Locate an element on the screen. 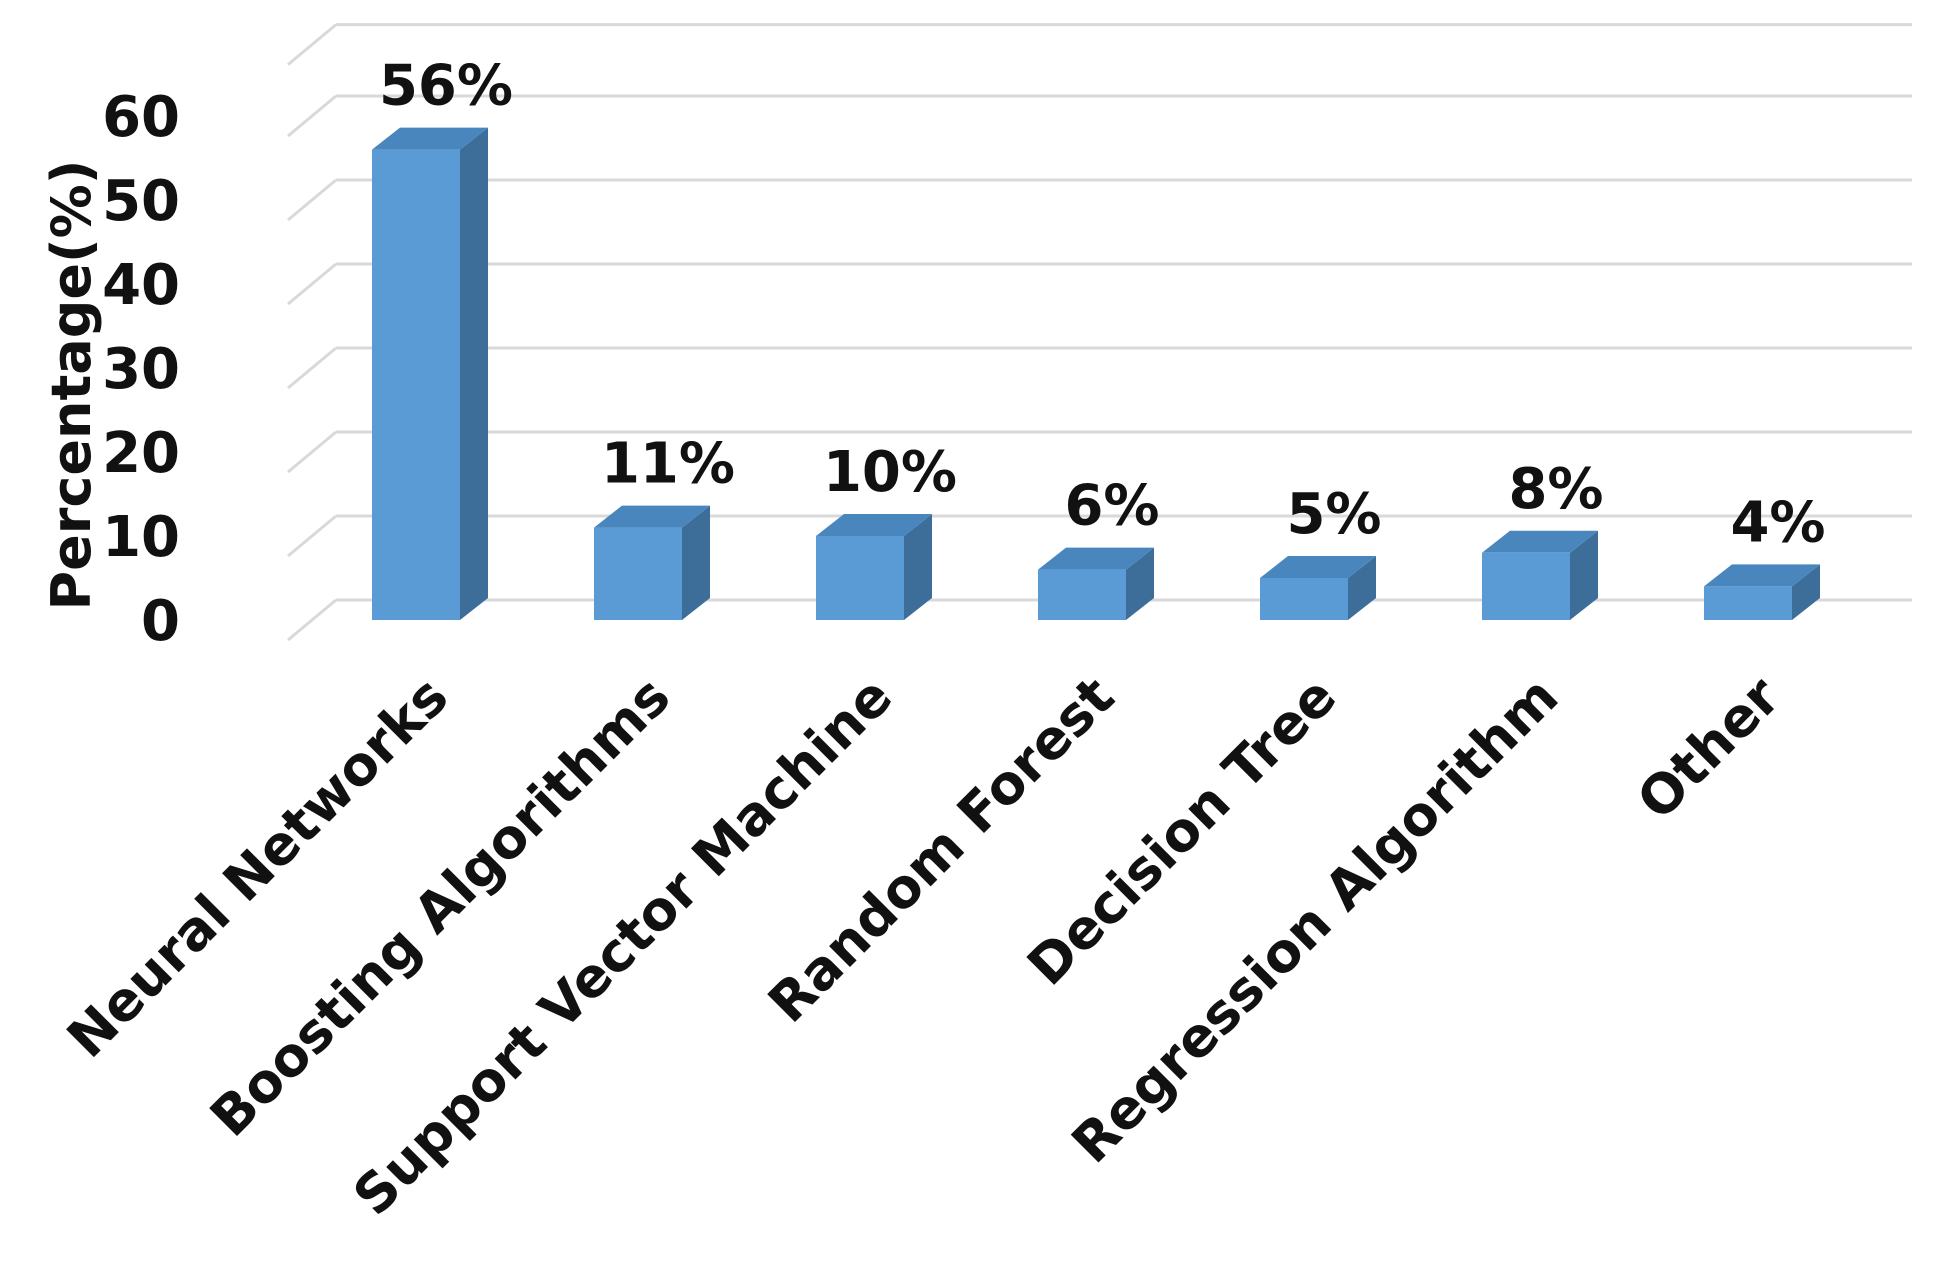 The height and width of the screenshot is (1280, 1946). category-label-1: Boosting Algorithms is located at coordinates (440, 907).